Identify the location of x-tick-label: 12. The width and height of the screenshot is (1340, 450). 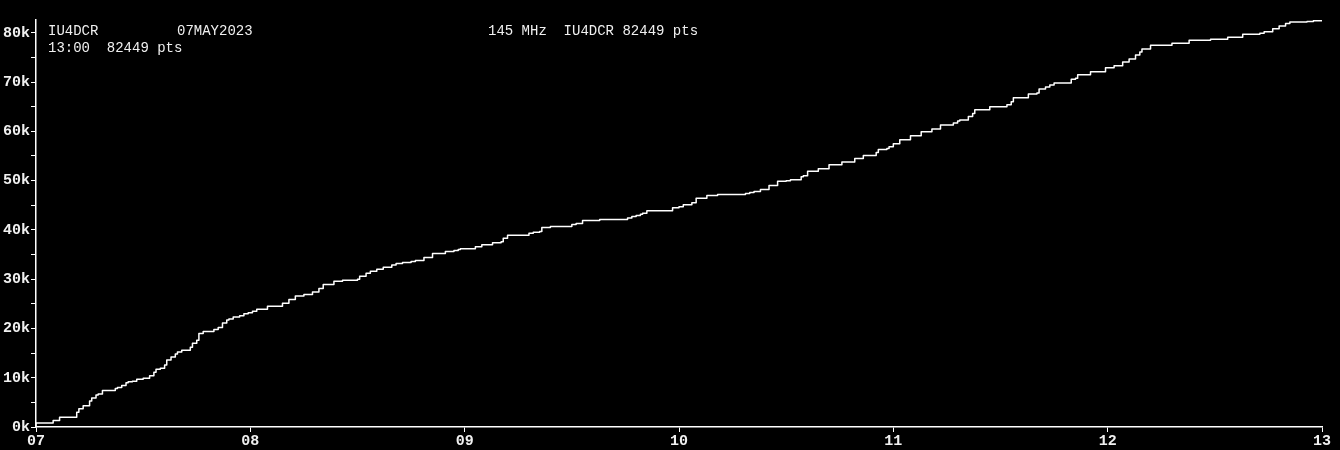
(1107, 441).